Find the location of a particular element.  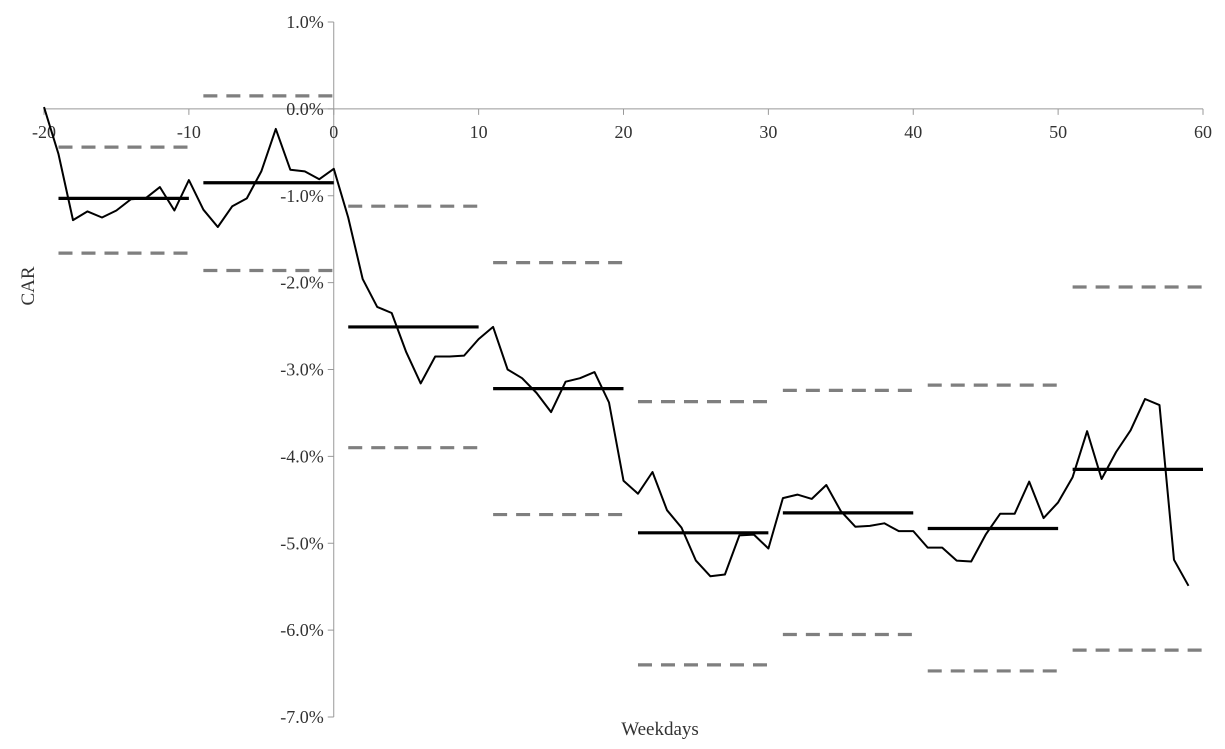

y-tick-label: -6.0% is located at coordinates (302, 630).